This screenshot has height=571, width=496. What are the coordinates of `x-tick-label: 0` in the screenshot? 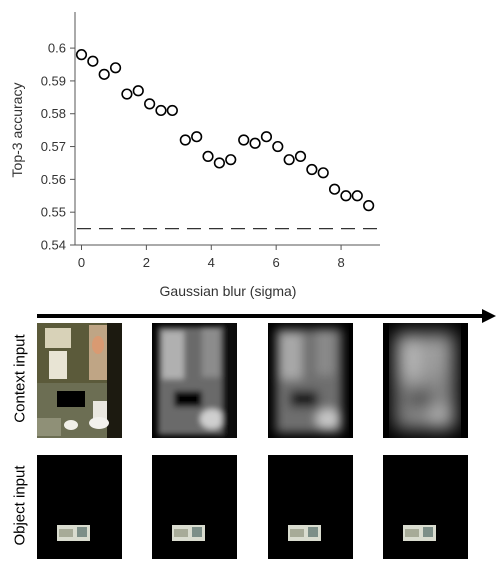 It's located at (81, 262).